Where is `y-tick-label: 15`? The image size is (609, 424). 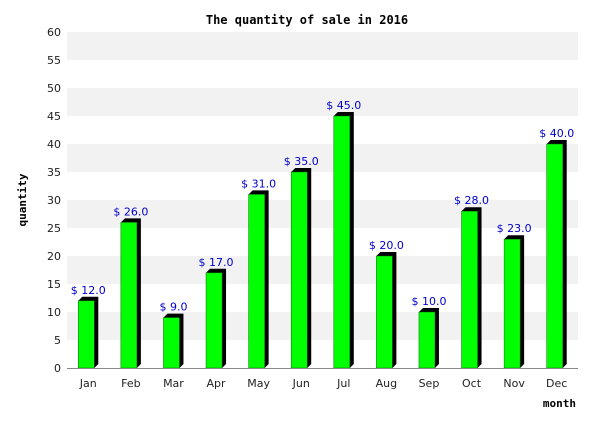
y-tick-label: 15 is located at coordinates (54, 284).